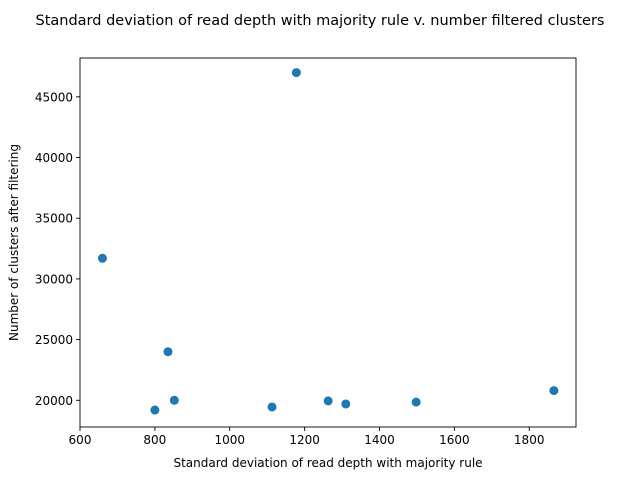  What do you see at coordinates (14, 242) in the screenshot?
I see `y-axis-label: Number of clusters after filtering` at bounding box center [14, 242].